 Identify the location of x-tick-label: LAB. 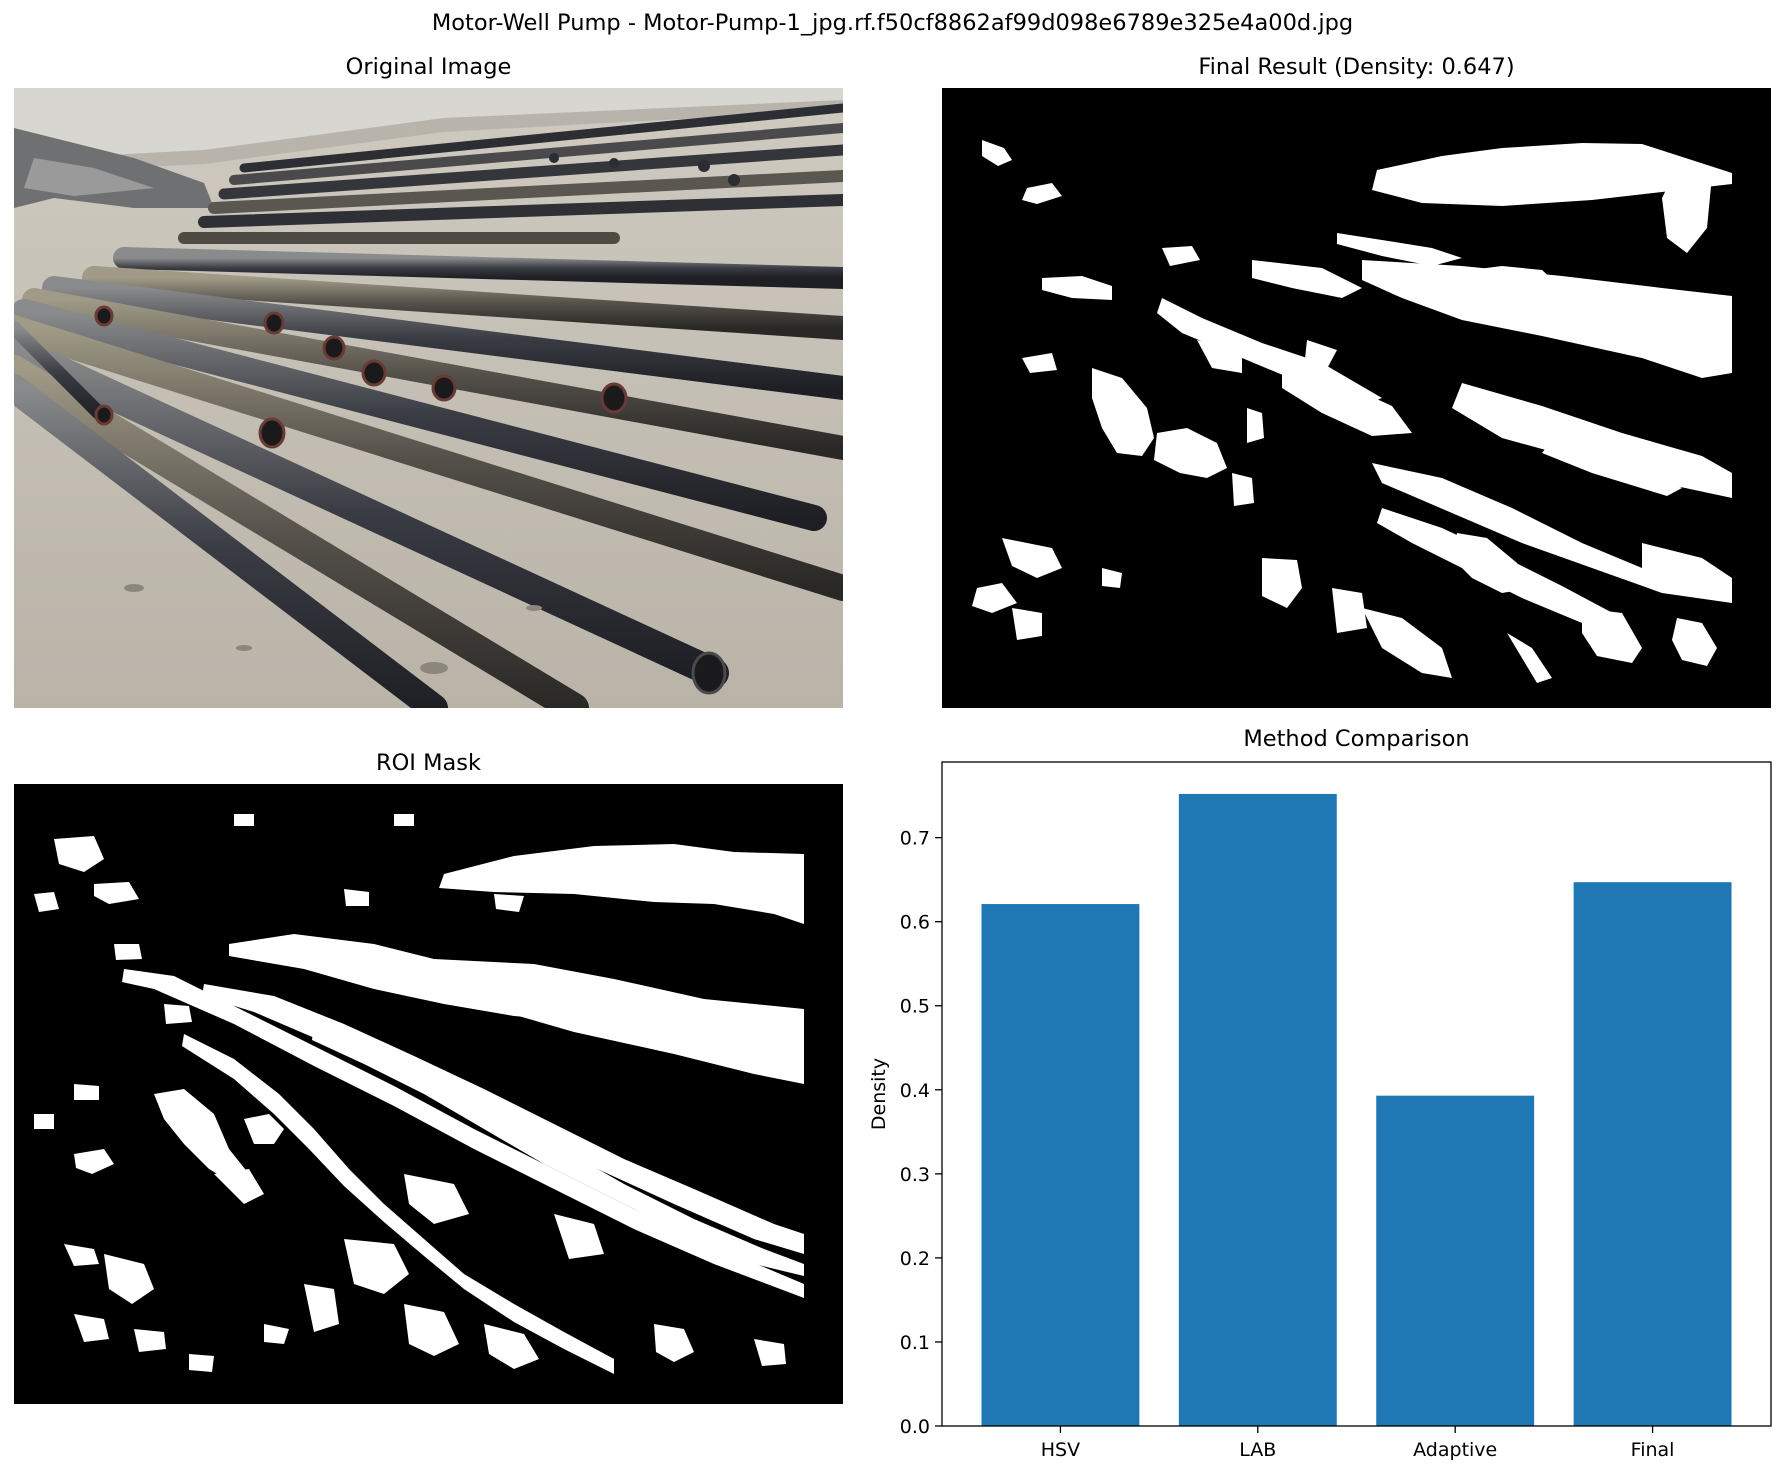
(1257, 1450).